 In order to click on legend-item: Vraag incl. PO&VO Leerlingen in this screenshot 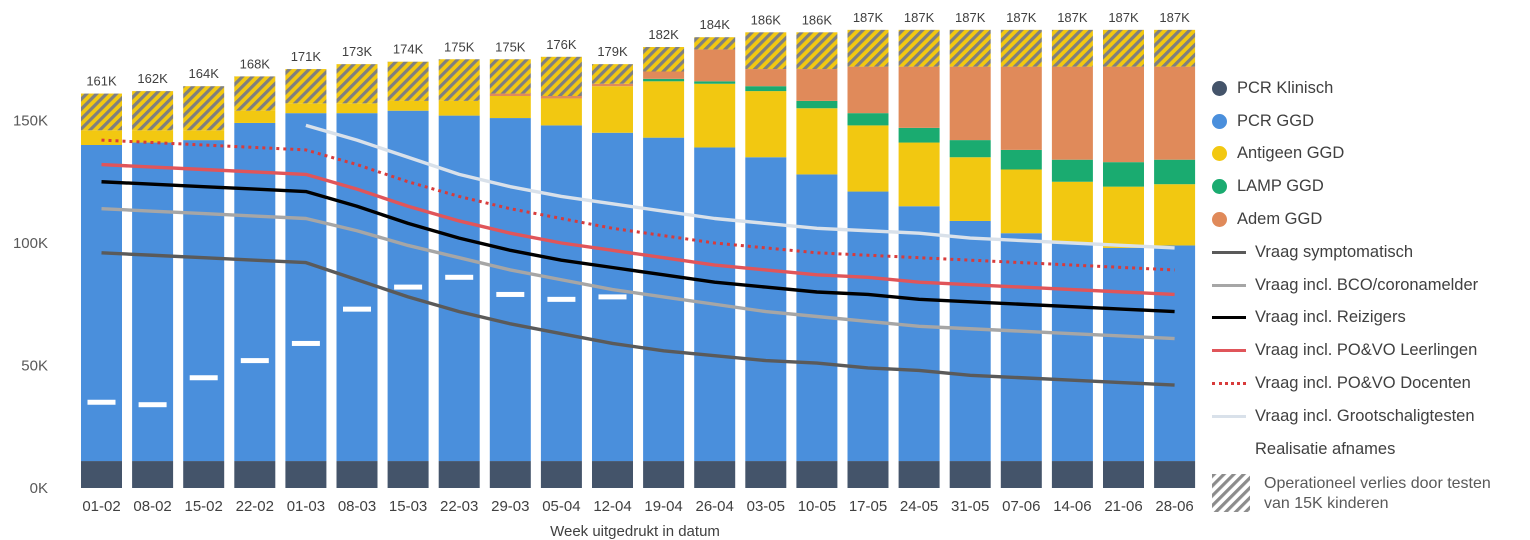, I will do `click(1370, 350)`.